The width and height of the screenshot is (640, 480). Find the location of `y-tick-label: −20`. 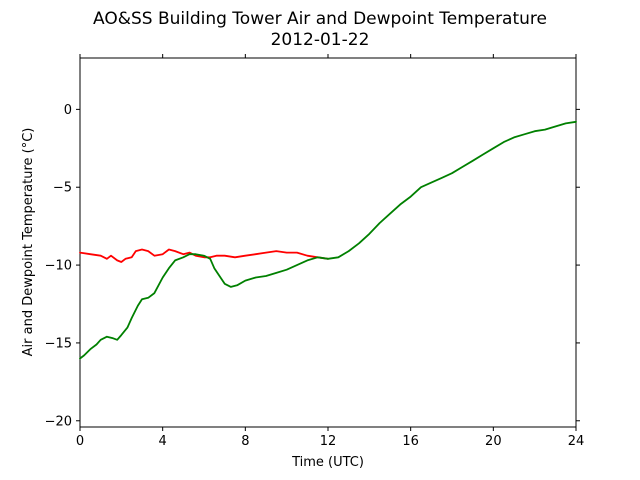

y-tick-label: −20 is located at coordinates (58, 421).